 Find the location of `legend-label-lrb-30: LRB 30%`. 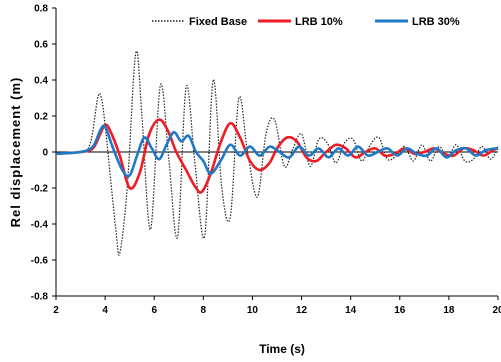

legend-label-lrb-30: LRB 30% is located at coordinates (436, 22).